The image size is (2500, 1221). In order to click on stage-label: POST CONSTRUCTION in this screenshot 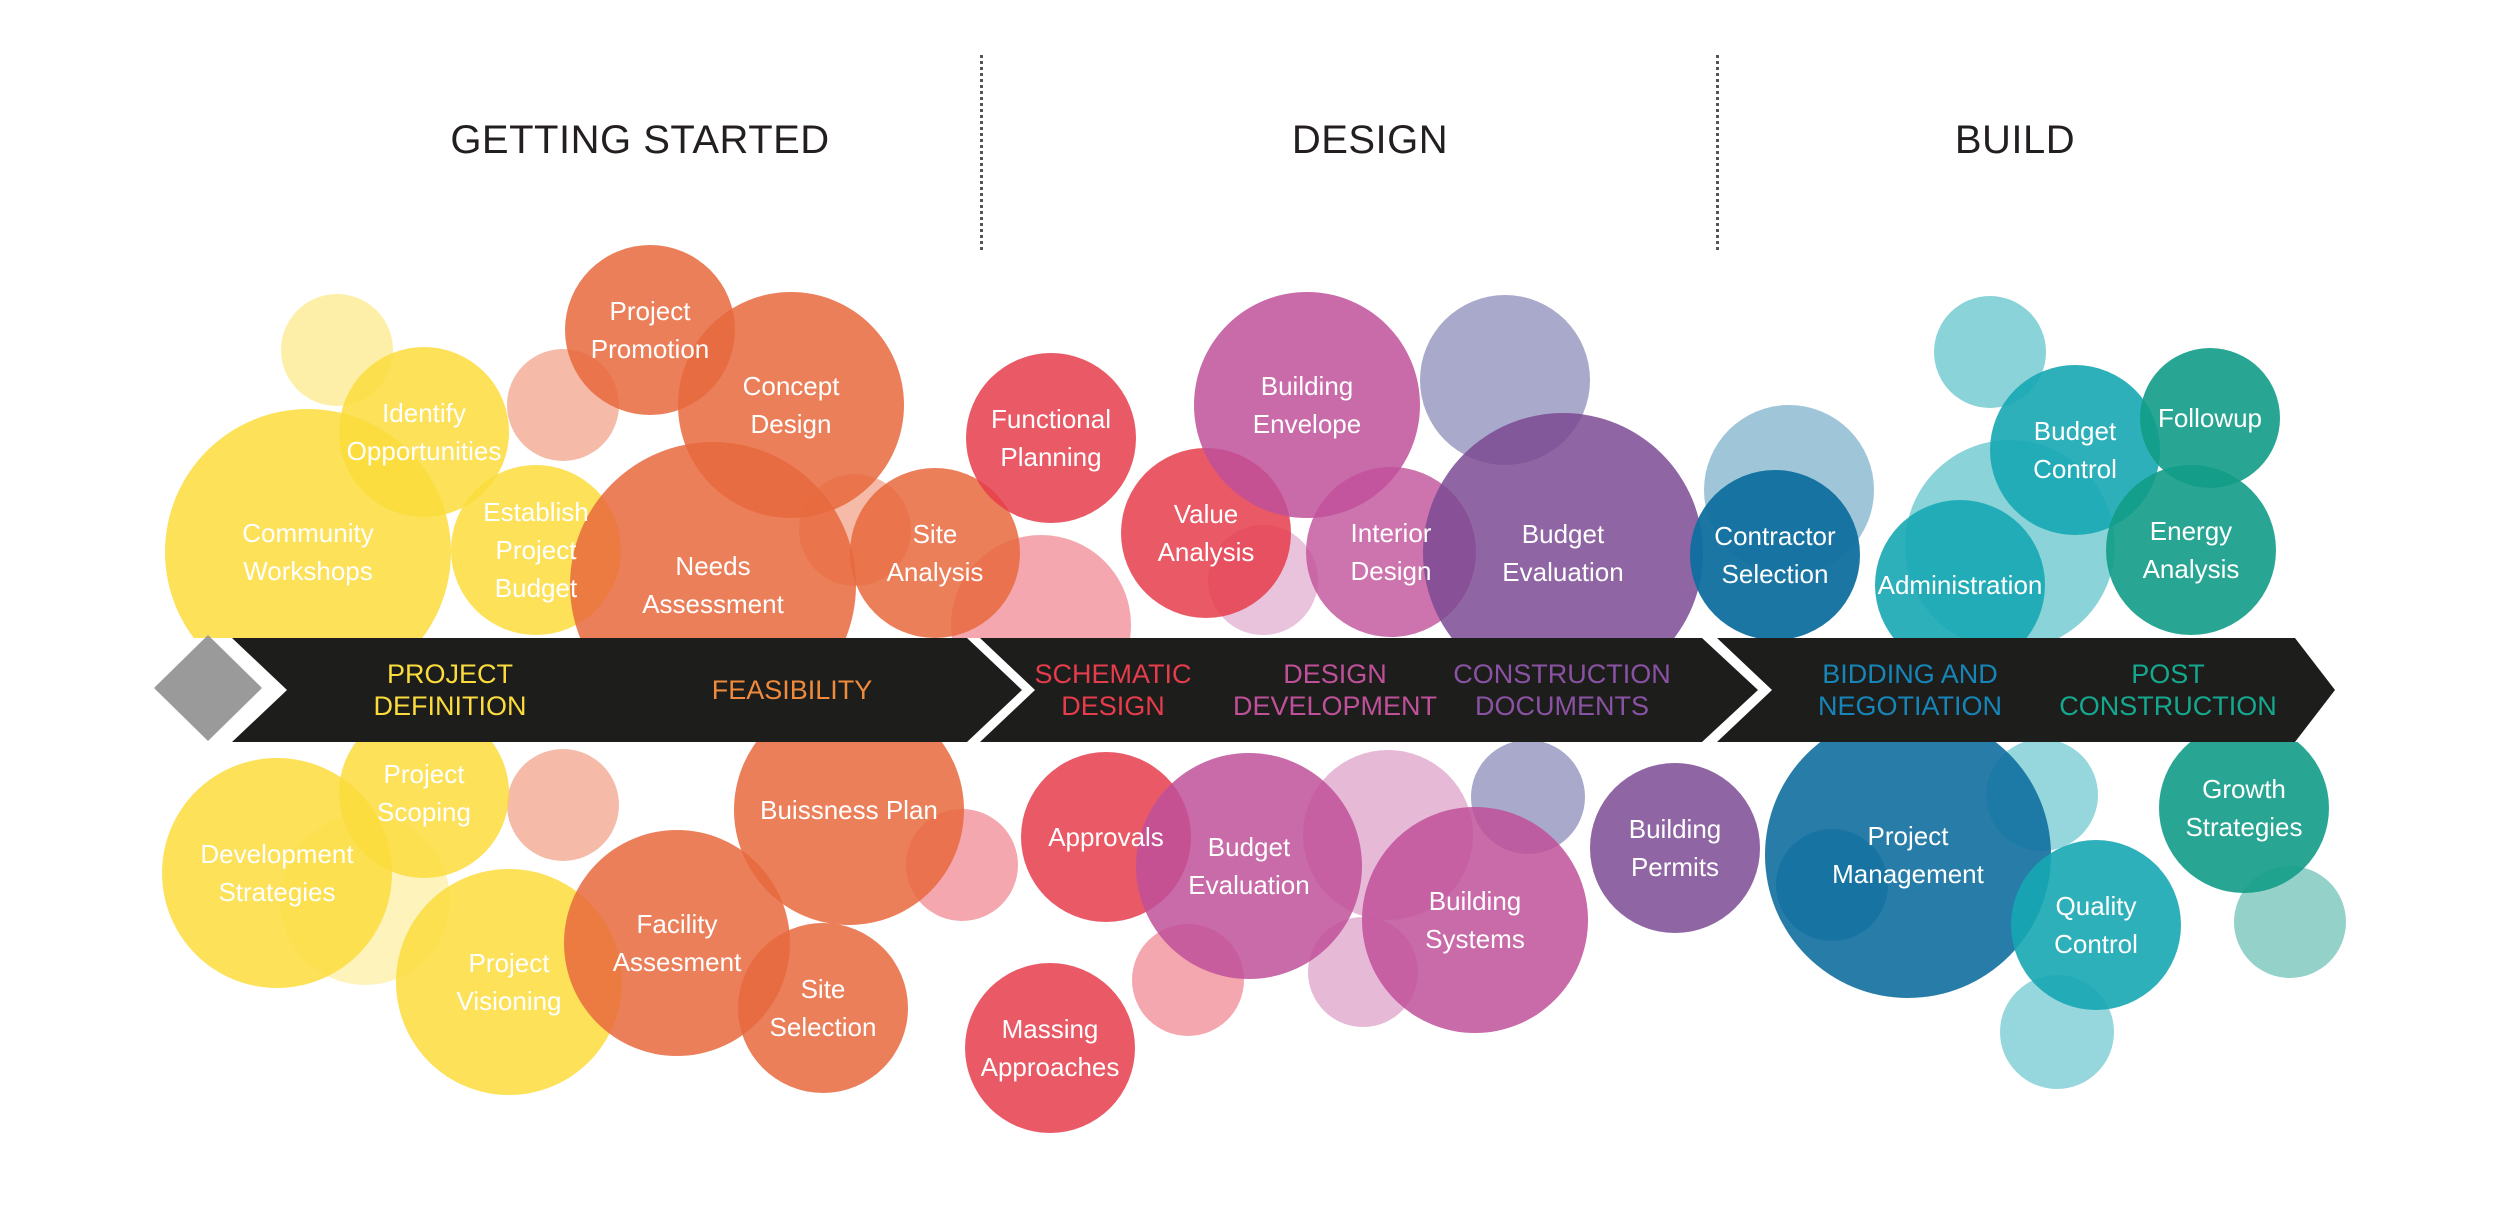, I will do `click(2168, 690)`.